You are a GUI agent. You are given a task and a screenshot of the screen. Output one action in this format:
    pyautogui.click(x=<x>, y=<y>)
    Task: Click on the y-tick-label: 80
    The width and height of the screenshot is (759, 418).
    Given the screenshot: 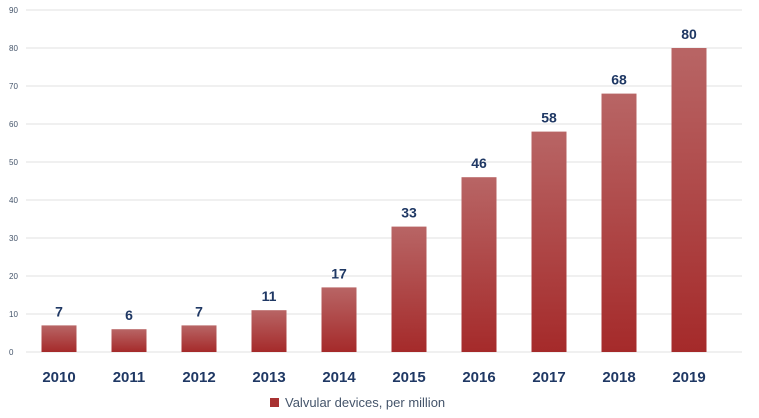 What is the action you would take?
    pyautogui.click(x=13, y=48)
    